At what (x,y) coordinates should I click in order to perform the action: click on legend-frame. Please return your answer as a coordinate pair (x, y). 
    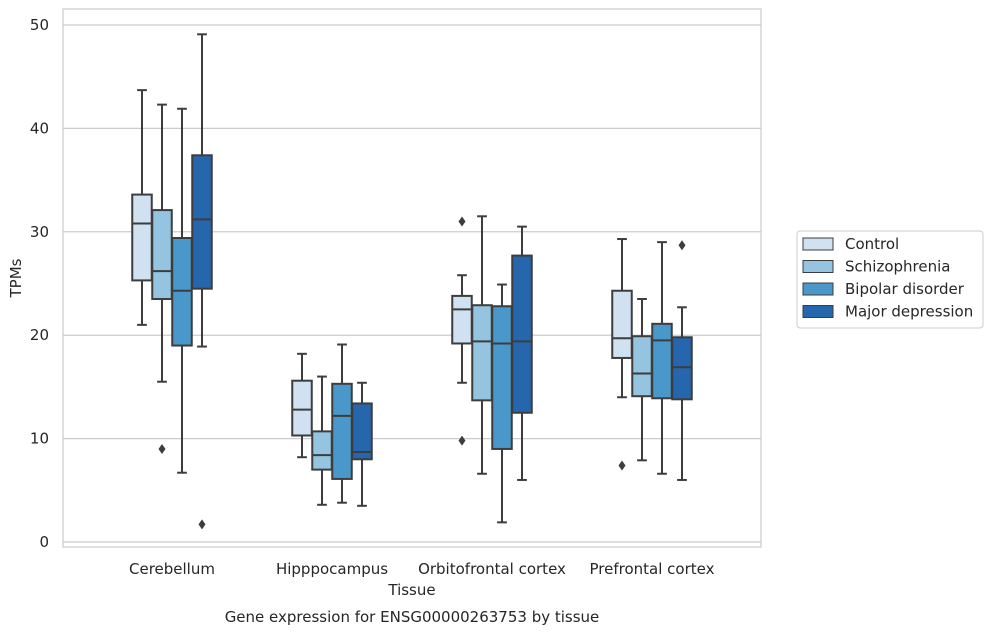
    Looking at the image, I should click on (890, 279).